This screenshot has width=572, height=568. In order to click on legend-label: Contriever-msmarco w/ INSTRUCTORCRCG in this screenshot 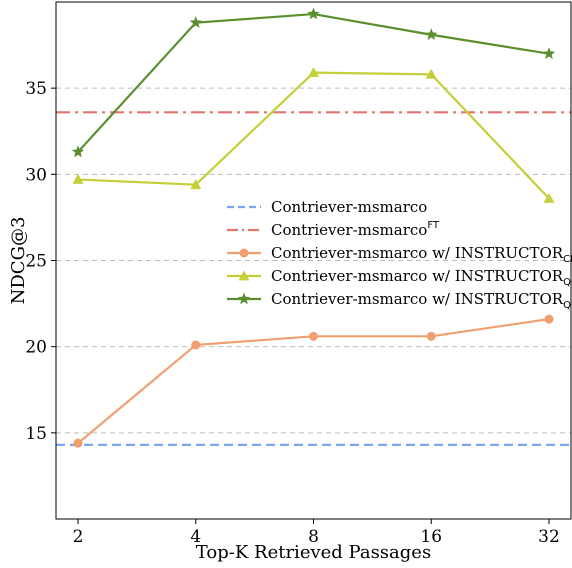, I will do `click(421, 254)`.